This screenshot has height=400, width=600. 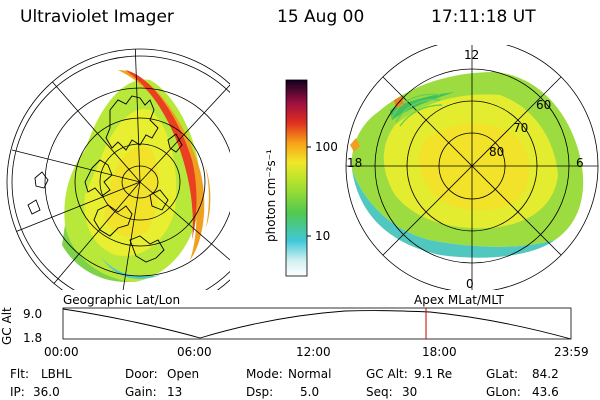 What do you see at coordinates (379, 392) in the screenshot?
I see `seq-label: Seq:` at bounding box center [379, 392].